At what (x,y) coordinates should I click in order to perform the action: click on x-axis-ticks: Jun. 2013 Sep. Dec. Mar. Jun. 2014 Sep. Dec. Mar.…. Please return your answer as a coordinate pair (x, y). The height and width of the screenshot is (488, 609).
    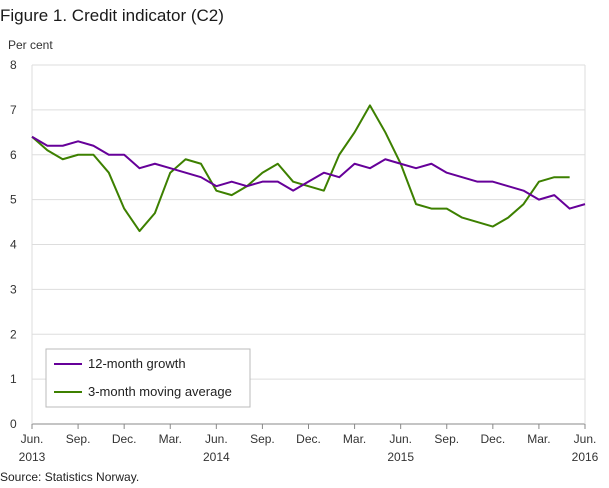
    Looking at the image, I should click on (309, 444).